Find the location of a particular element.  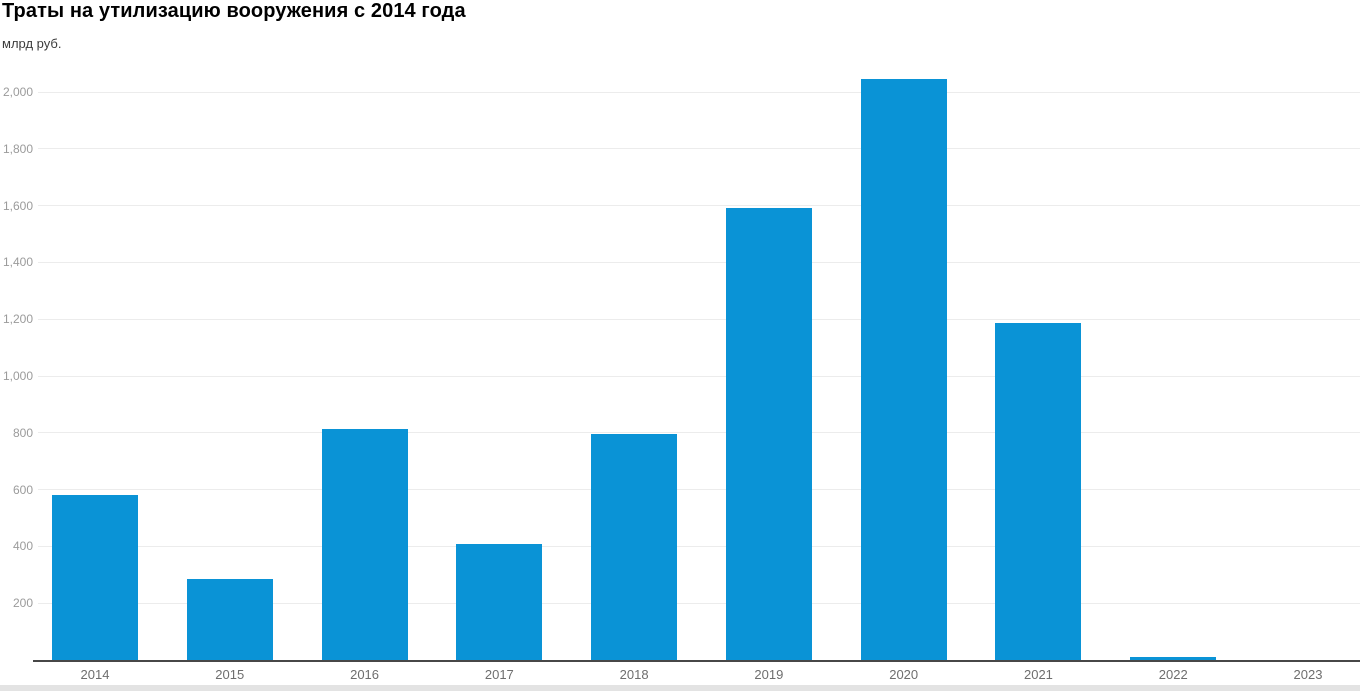

footer-strip is located at coordinates (680, 688).